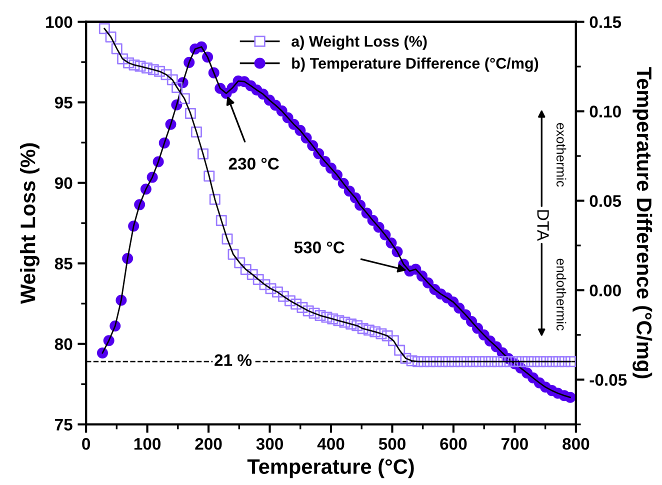 The height and width of the screenshot is (485, 662). I want to click on x-tick-label: 0, so click(86, 444).